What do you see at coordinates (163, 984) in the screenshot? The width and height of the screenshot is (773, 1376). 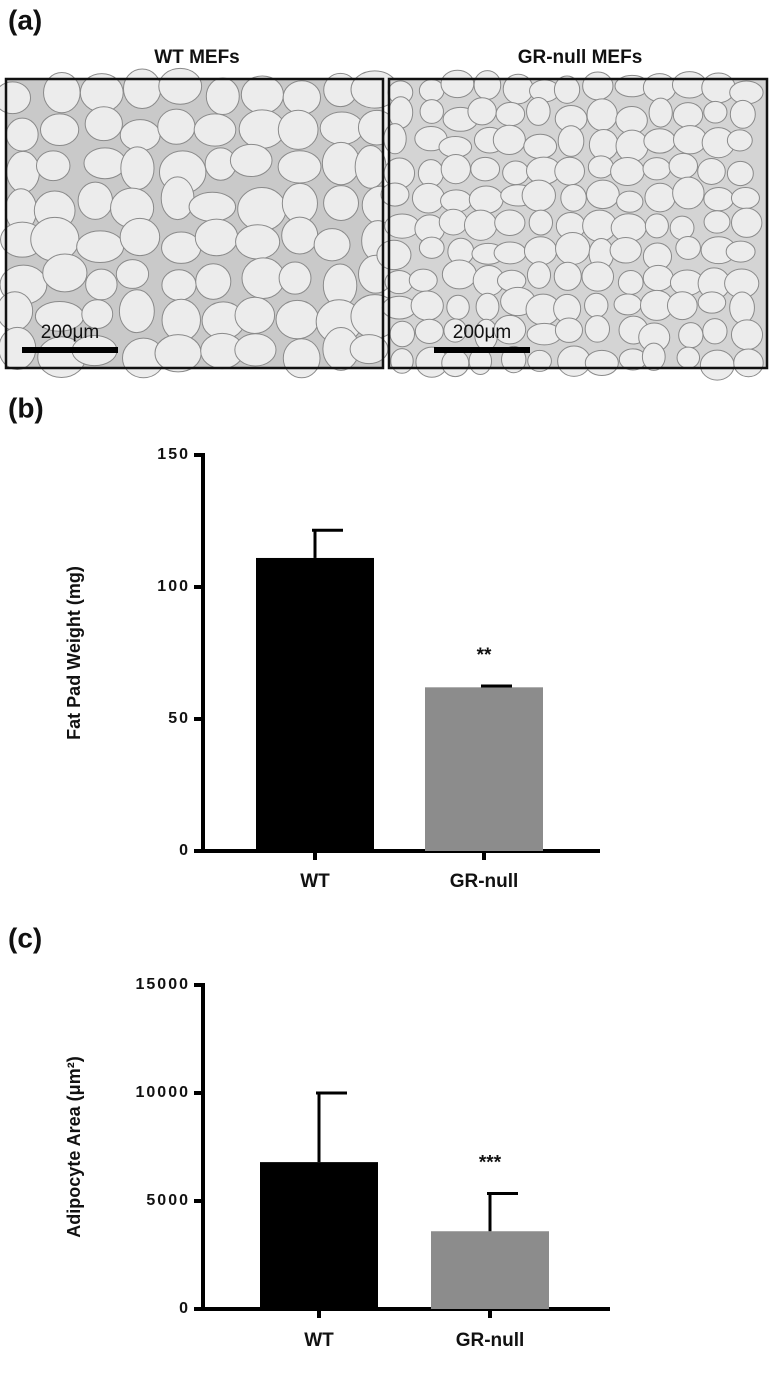 I see `y-tick-label: 15000` at bounding box center [163, 984].